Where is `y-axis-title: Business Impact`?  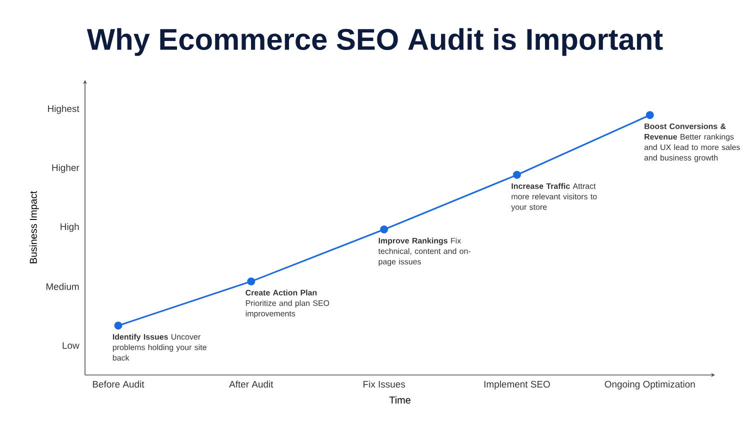
y-axis-title: Business Impact is located at coordinates (34, 227).